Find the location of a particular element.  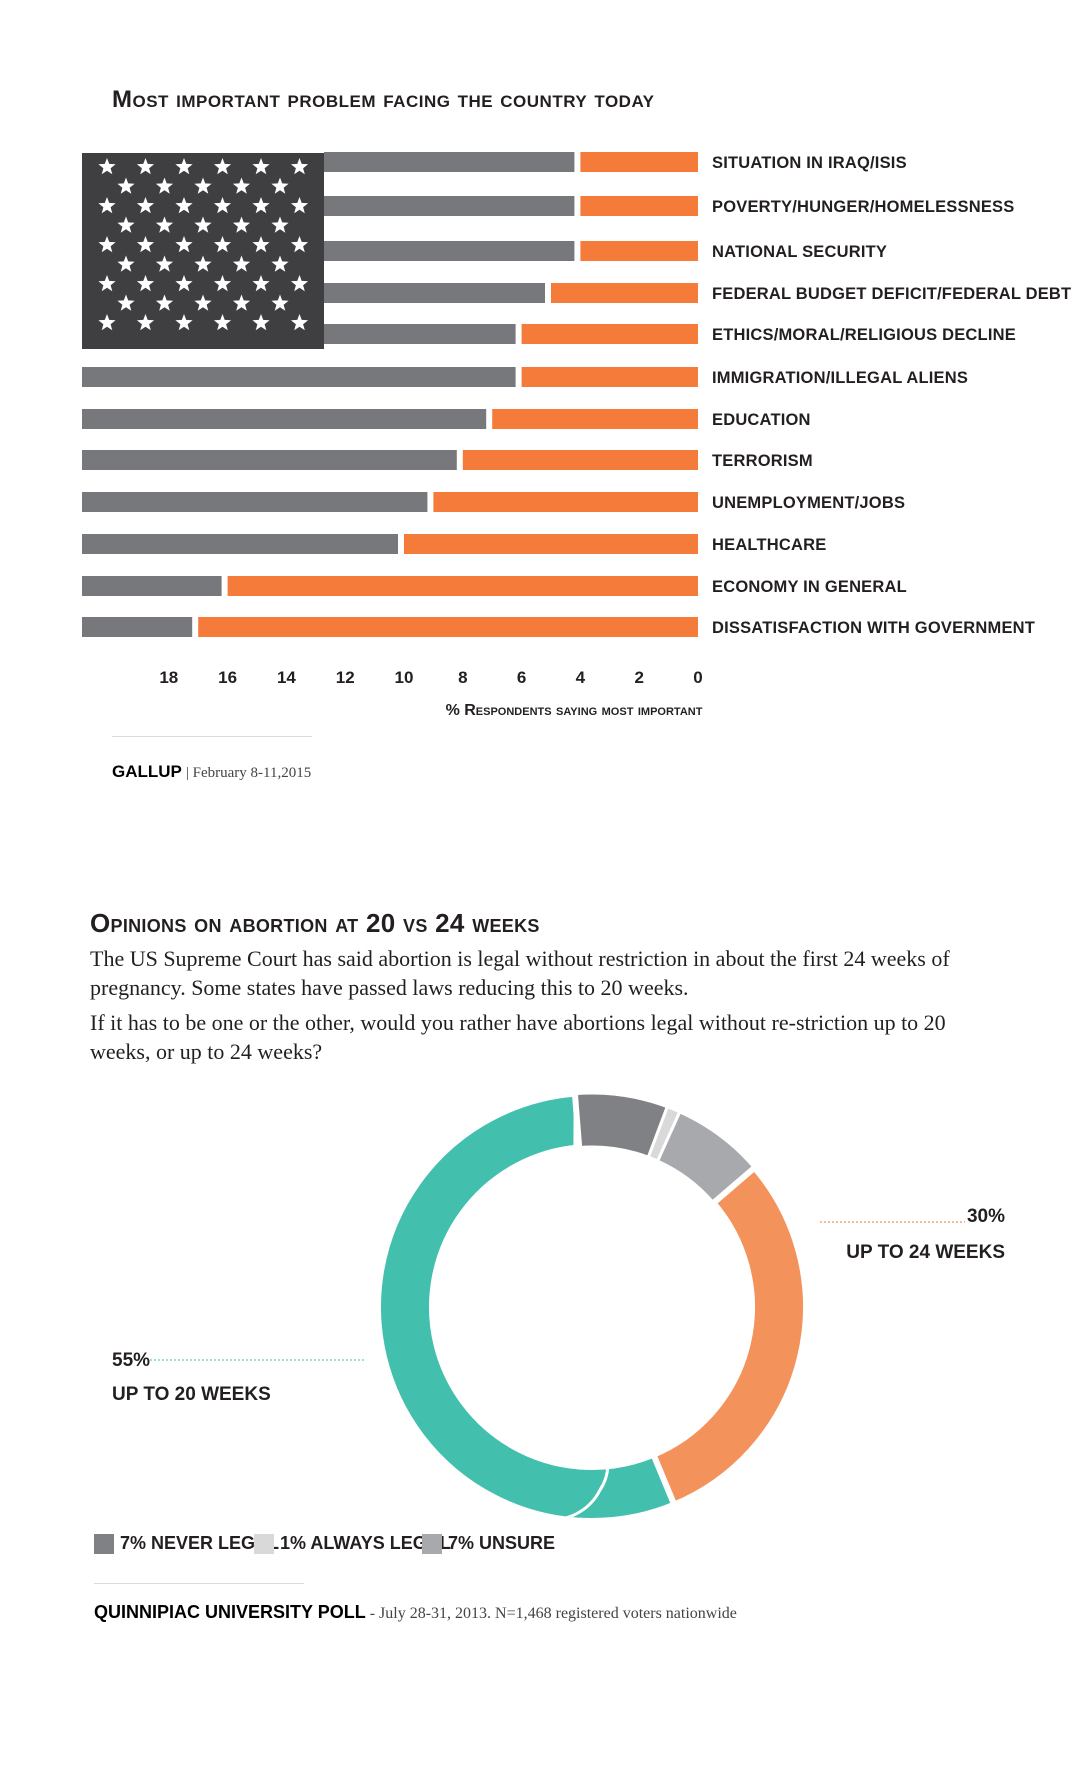

x-tick-2: 2 is located at coordinates (638, 677).